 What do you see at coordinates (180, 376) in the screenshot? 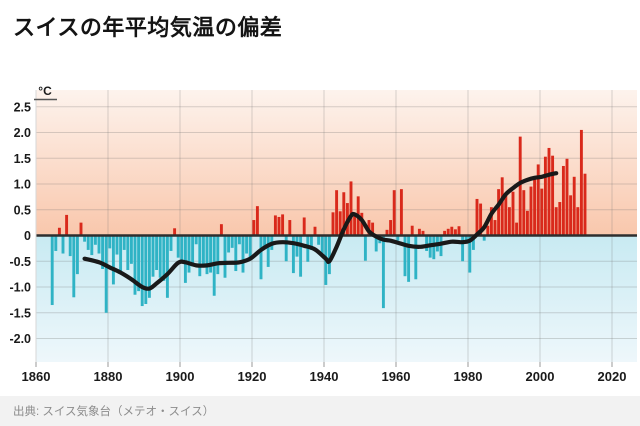
I see `x-axis-tick-label: 1900` at bounding box center [180, 376].